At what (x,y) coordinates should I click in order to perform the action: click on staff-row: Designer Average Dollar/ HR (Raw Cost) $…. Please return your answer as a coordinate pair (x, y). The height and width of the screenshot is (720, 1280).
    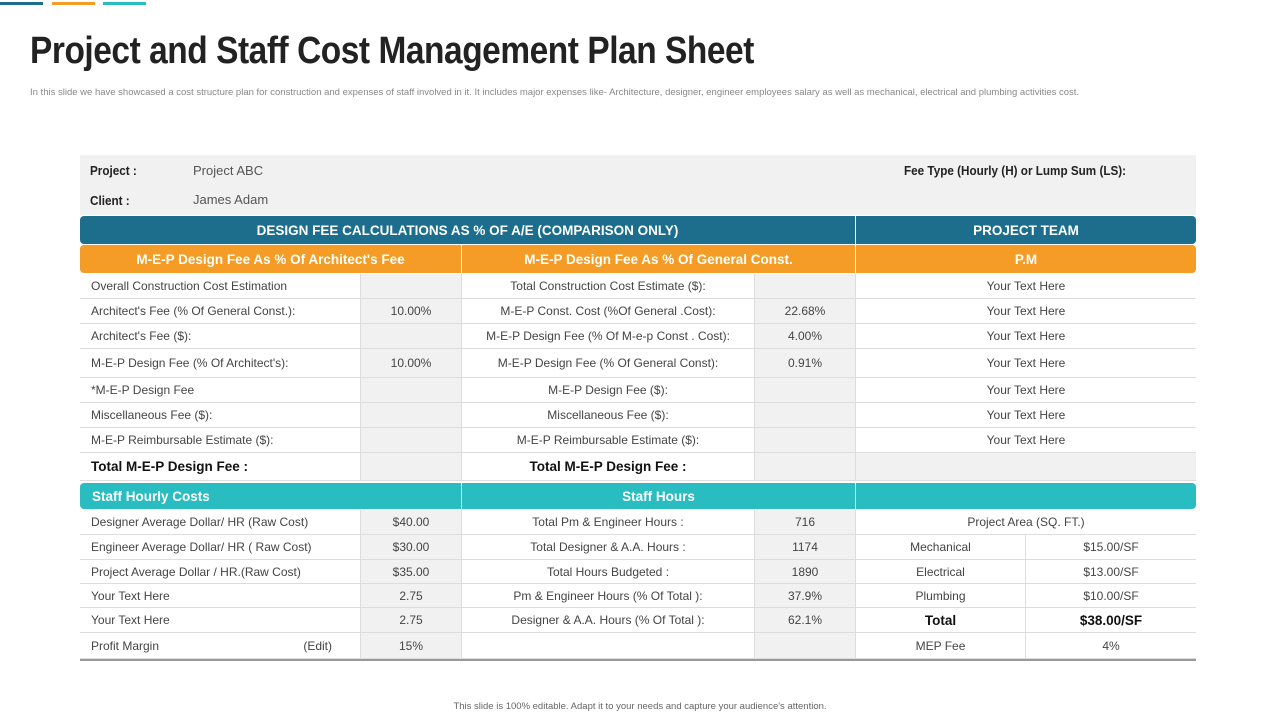
    Looking at the image, I should click on (638, 522).